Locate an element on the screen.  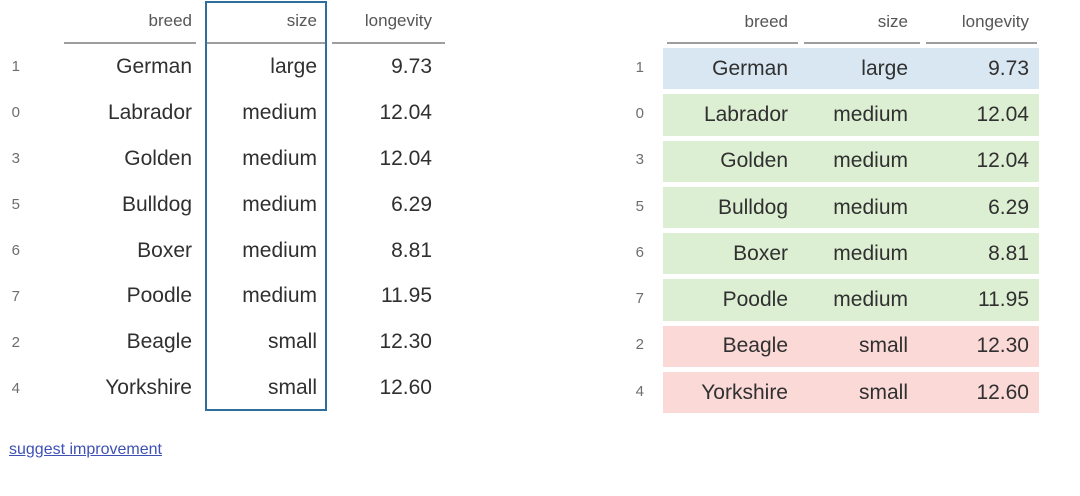
table-row: 1 German large 9.73 is located at coordinates (831, 67).